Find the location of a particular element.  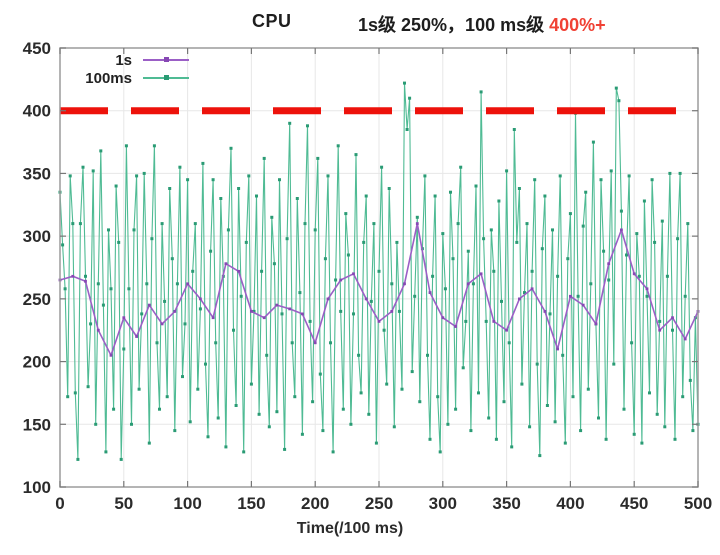

y-tick-label: 400 is located at coordinates (37, 111).